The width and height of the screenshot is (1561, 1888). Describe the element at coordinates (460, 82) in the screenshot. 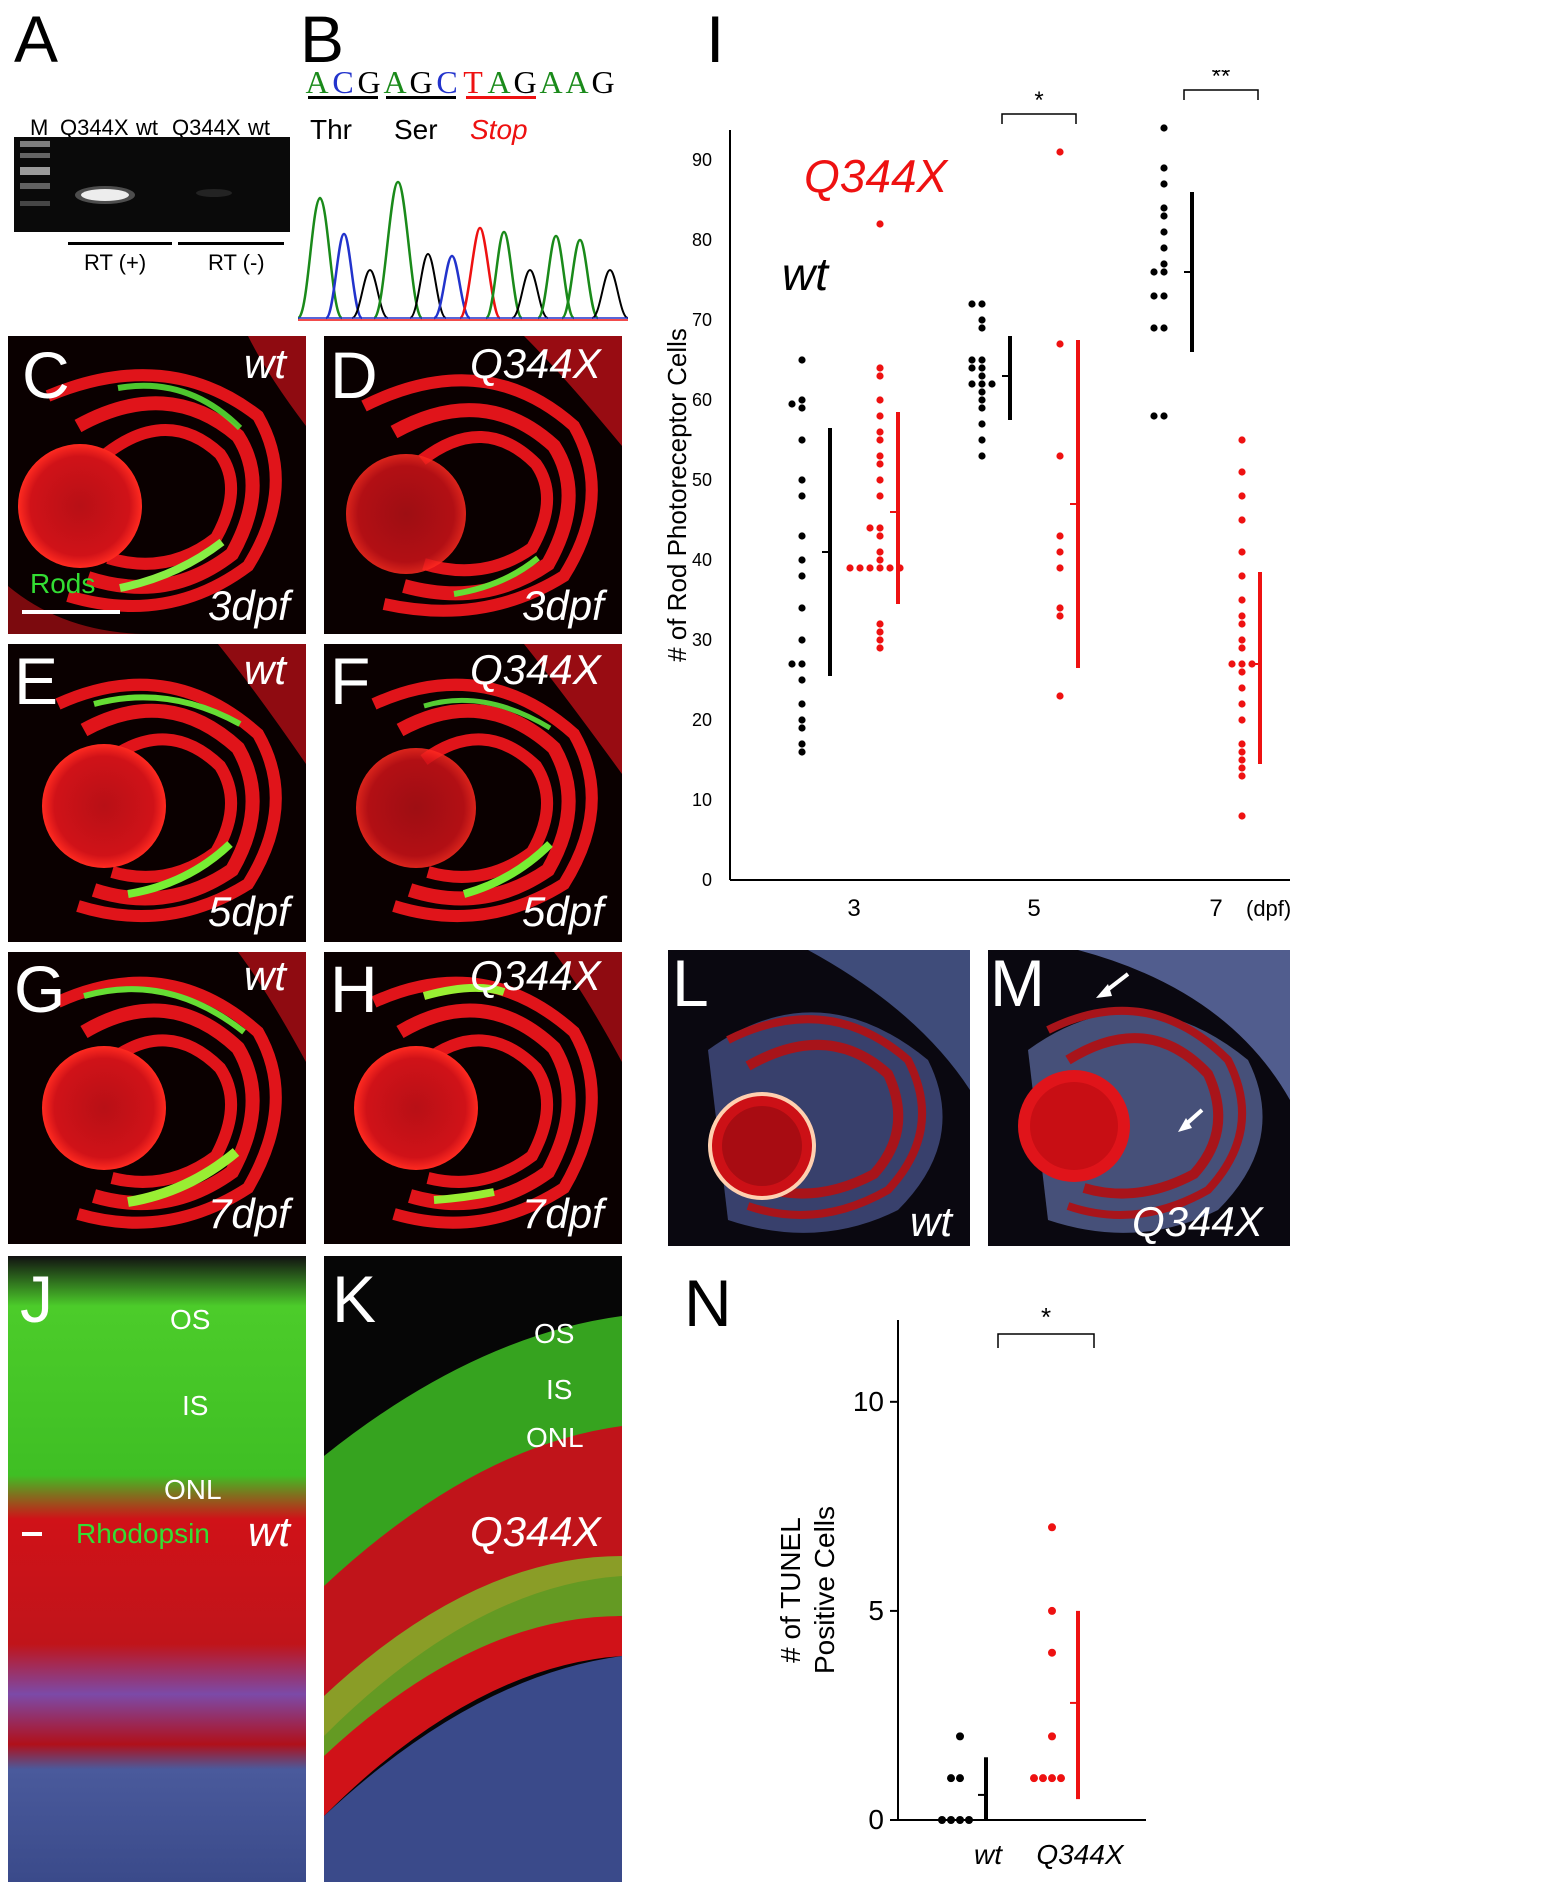

I see `sequence-text: A C GAG C T AGAAG` at that location.